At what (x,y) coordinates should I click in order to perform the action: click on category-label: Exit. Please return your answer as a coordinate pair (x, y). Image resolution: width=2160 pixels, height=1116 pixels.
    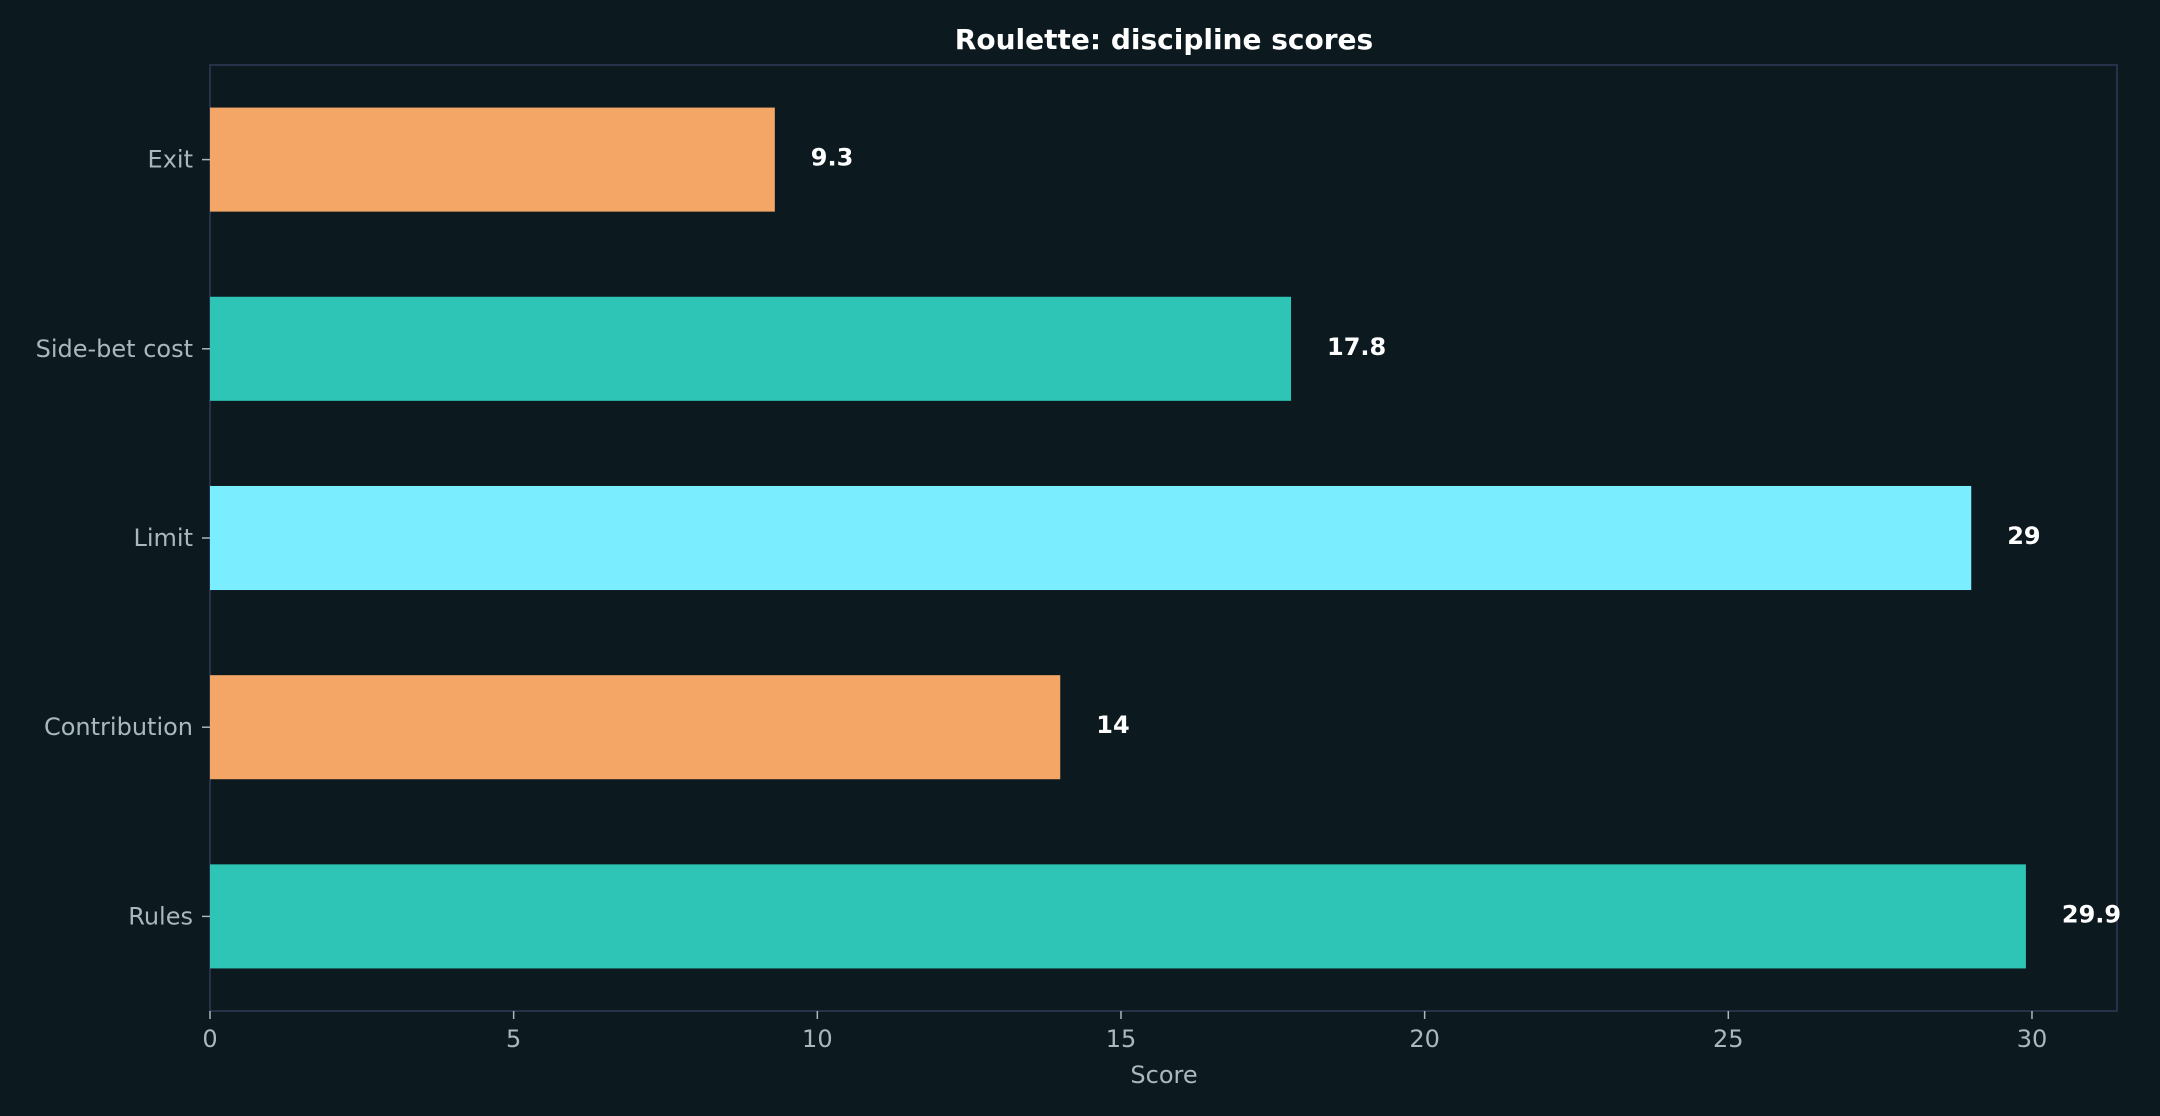
    Looking at the image, I should click on (170, 160).